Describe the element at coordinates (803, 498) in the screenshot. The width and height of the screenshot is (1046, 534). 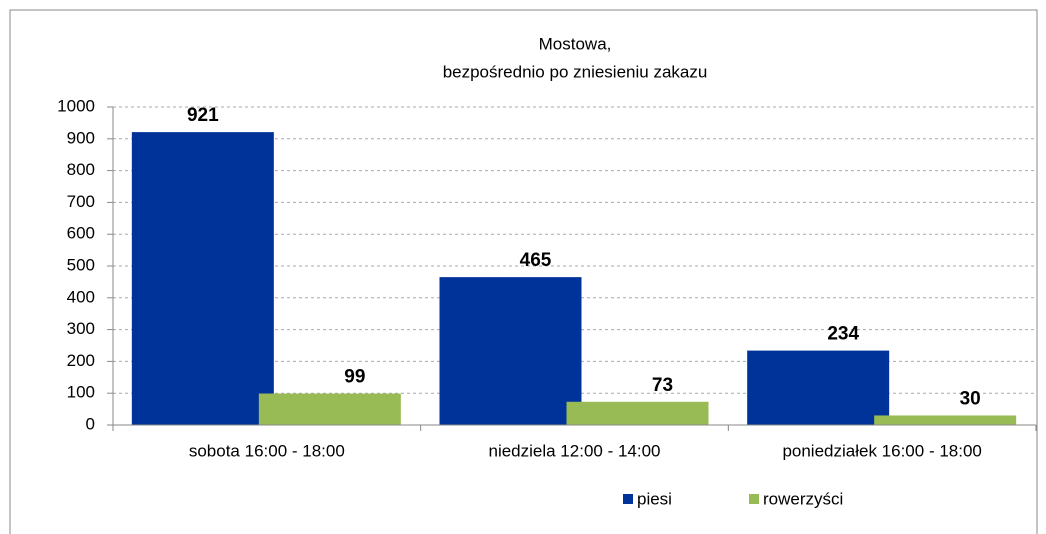
I see `legend-label: rowerzyści` at that location.